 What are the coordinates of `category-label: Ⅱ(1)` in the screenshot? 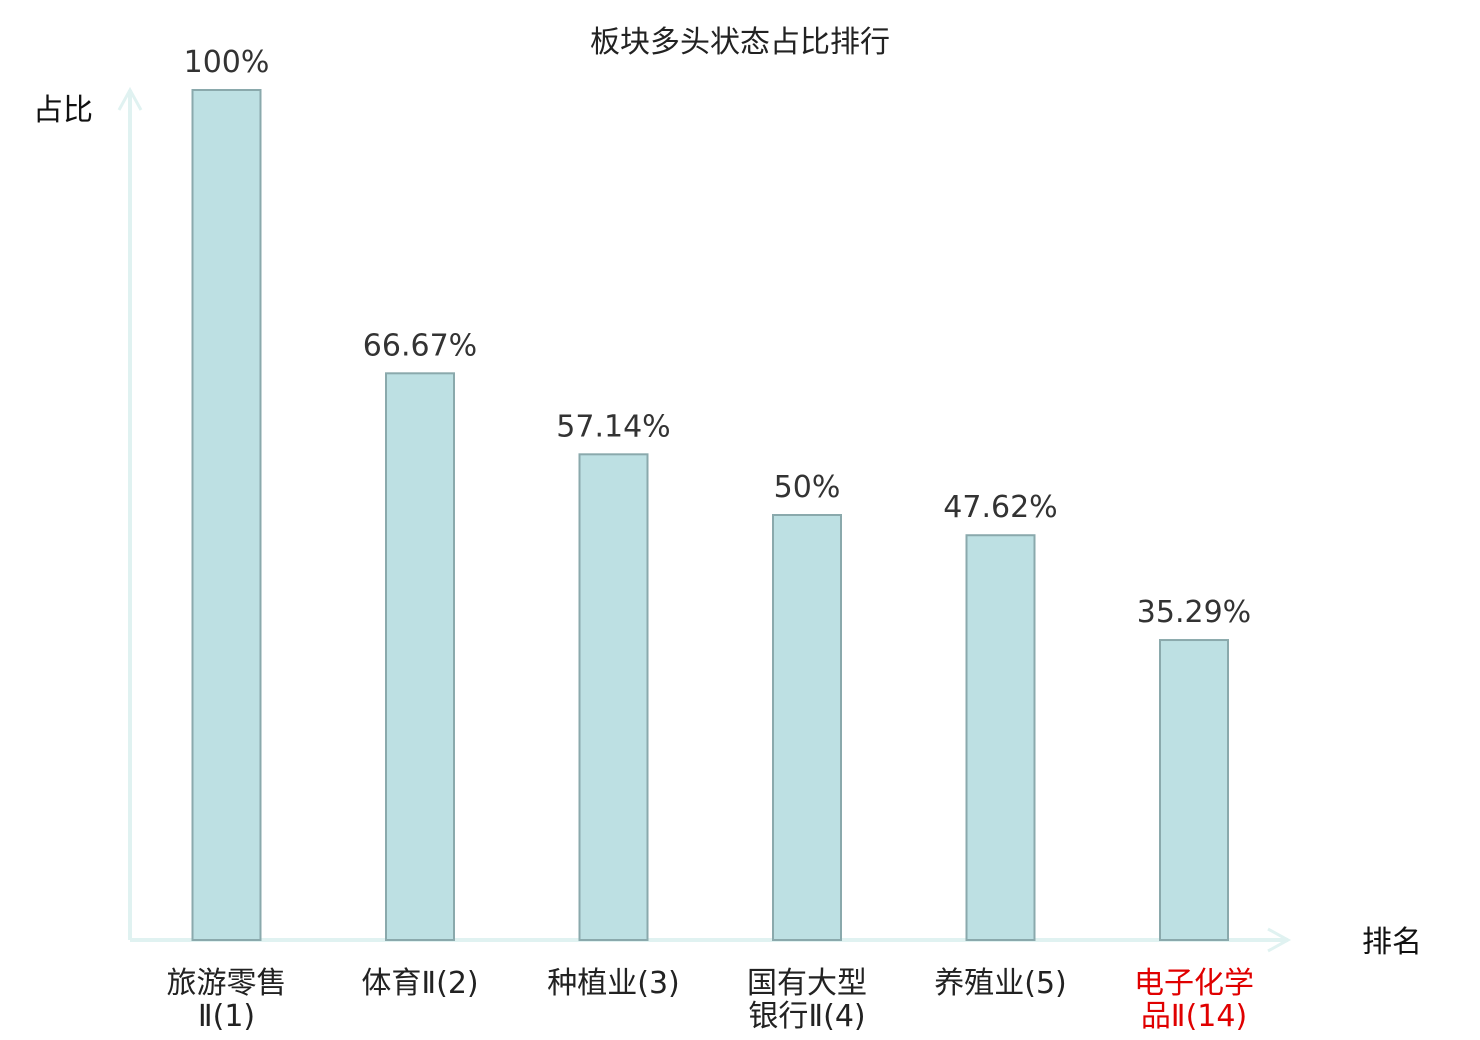 It's located at (226, 1016).